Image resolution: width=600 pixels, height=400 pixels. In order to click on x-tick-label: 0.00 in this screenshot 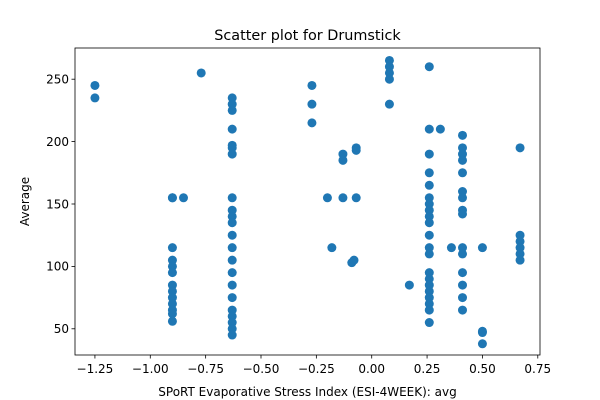, I will do `click(371, 369)`.